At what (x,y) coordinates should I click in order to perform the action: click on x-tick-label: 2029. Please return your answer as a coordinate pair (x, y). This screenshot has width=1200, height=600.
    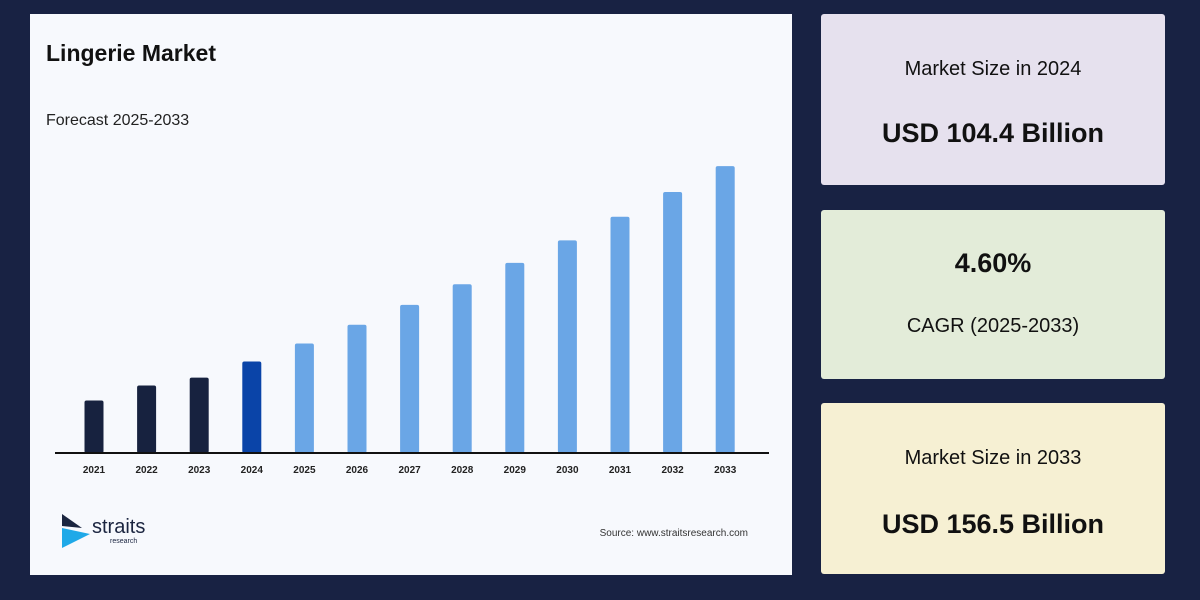
    Looking at the image, I should click on (515, 470).